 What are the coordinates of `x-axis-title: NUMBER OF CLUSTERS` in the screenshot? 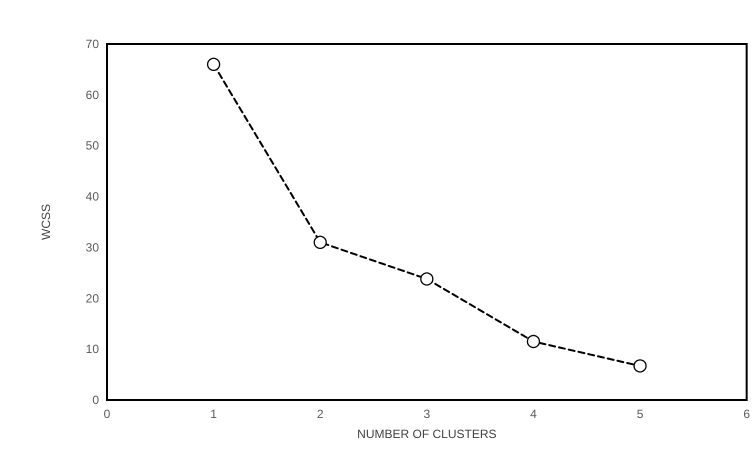 It's located at (427, 434).